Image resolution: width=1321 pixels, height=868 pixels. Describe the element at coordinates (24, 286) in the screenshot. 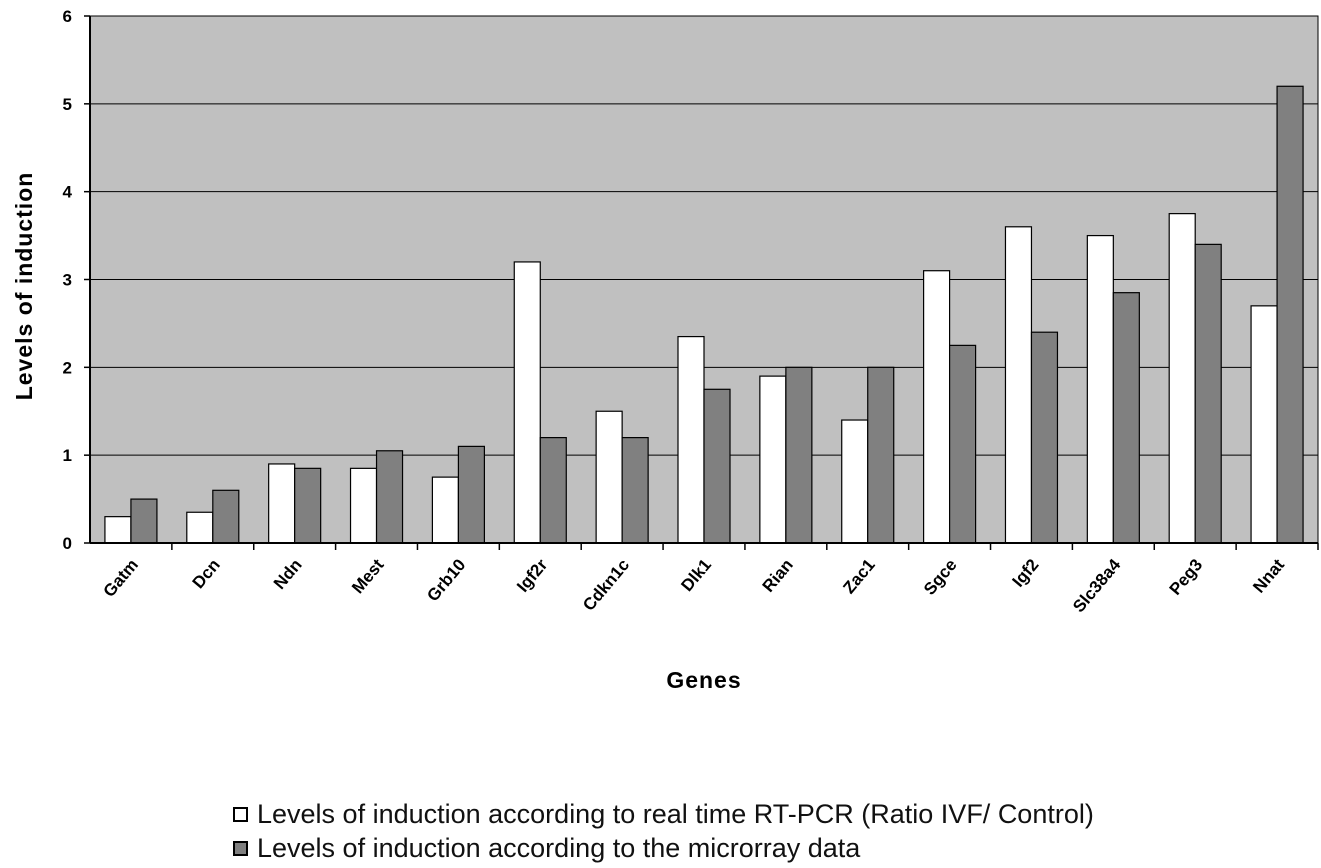

I see `y-axis-title: Levels of induction` at that location.